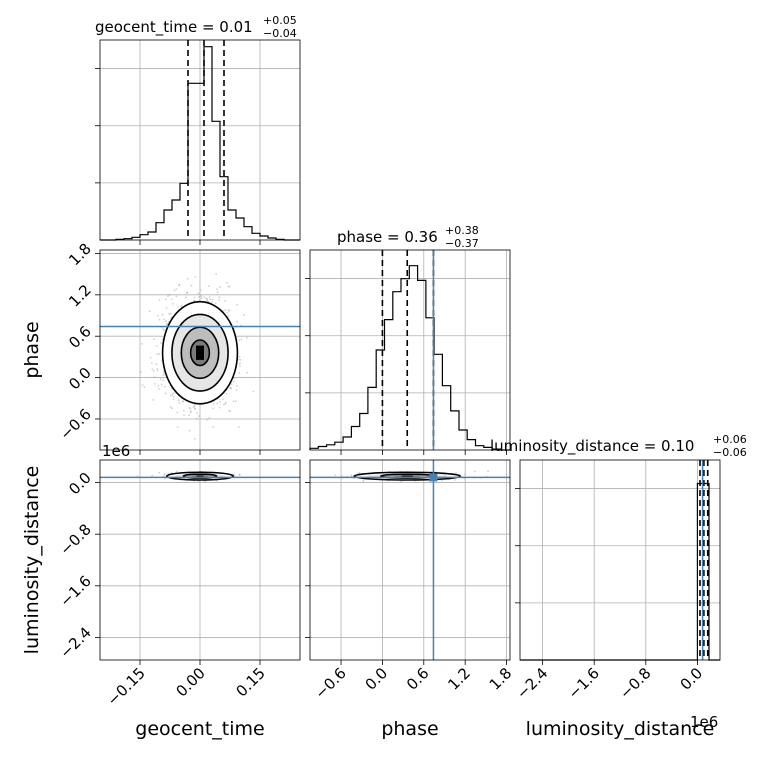 The height and width of the screenshot is (760, 760). Describe the element at coordinates (377, 679) in the screenshot. I see `x-tick-label-bottom-c1-1: 0.0` at that location.